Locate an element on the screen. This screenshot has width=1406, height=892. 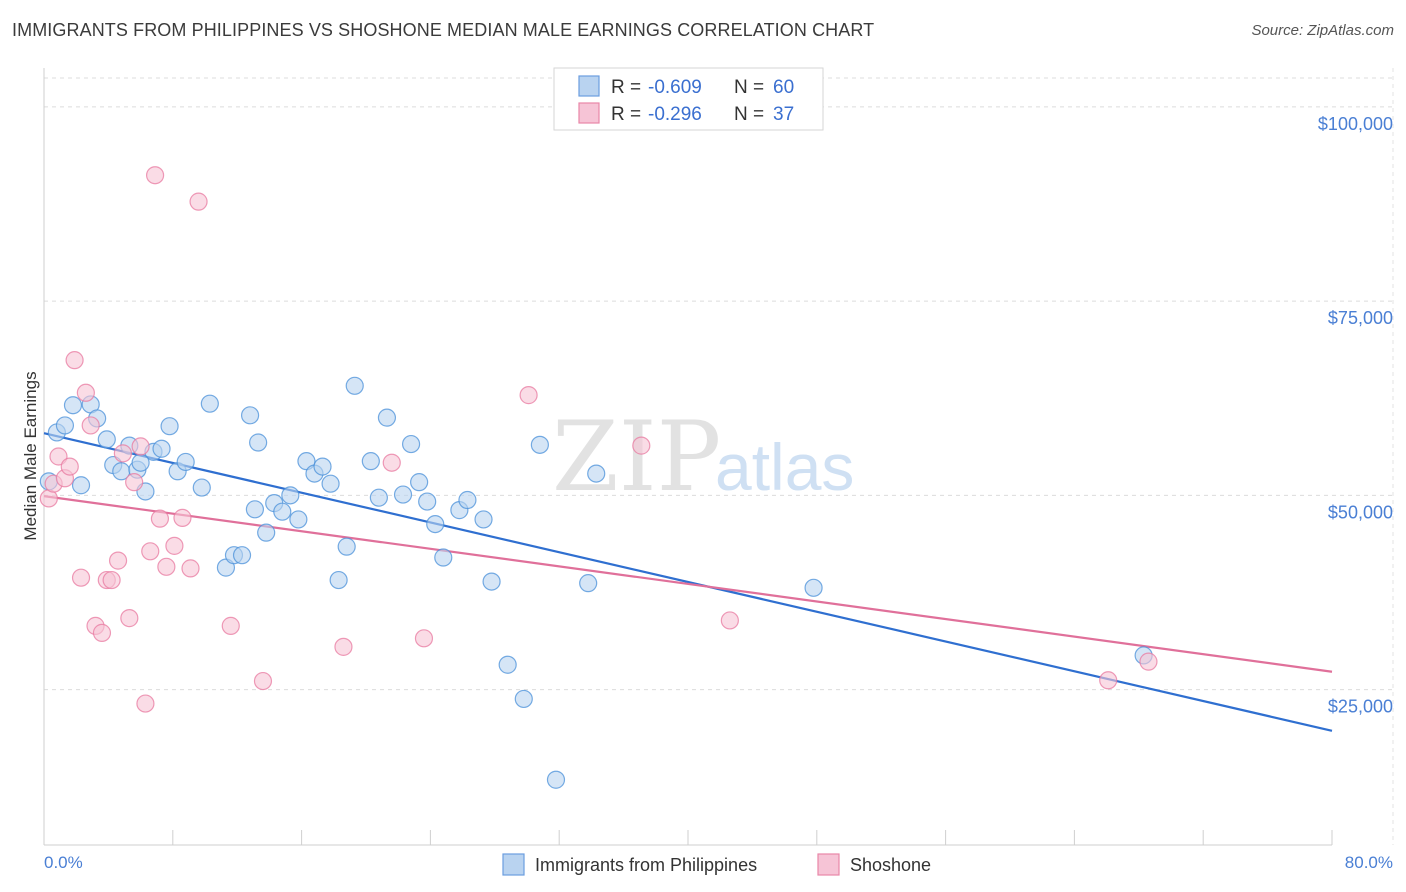
legend-swatch-blue is located at coordinates (589, 86).